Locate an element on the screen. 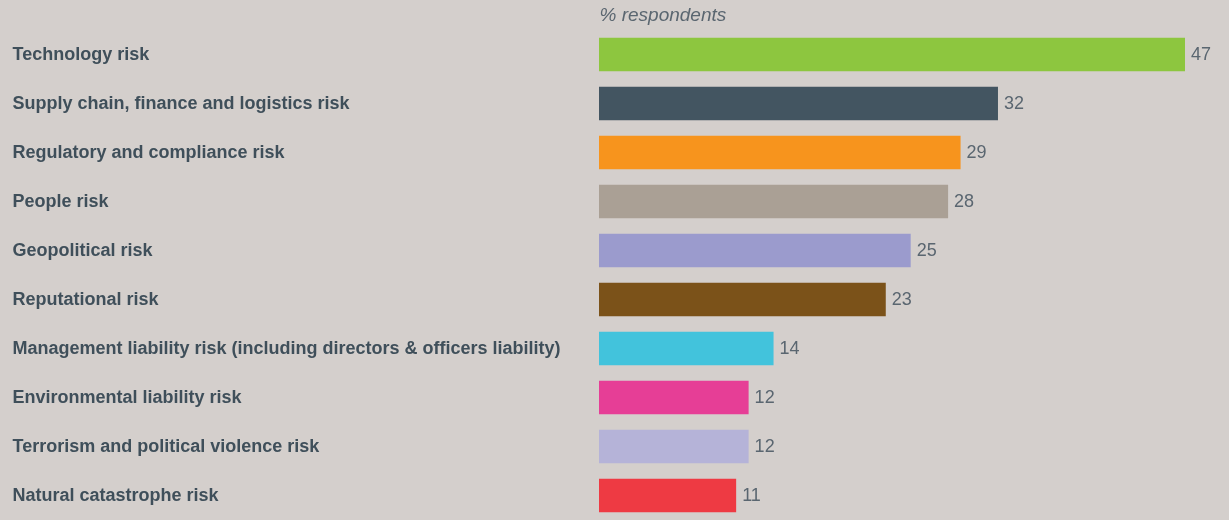 The height and width of the screenshot is (520, 1229). data-label: 29 is located at coordinates (976, 151).